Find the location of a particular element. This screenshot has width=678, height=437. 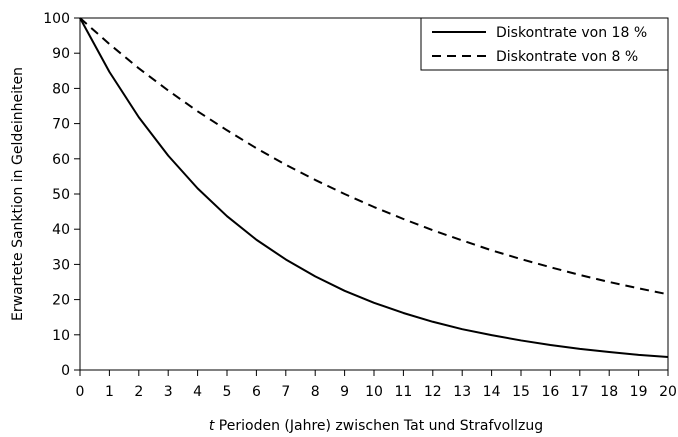

y-tick-label: 100 is located at coordinates (56, 19).